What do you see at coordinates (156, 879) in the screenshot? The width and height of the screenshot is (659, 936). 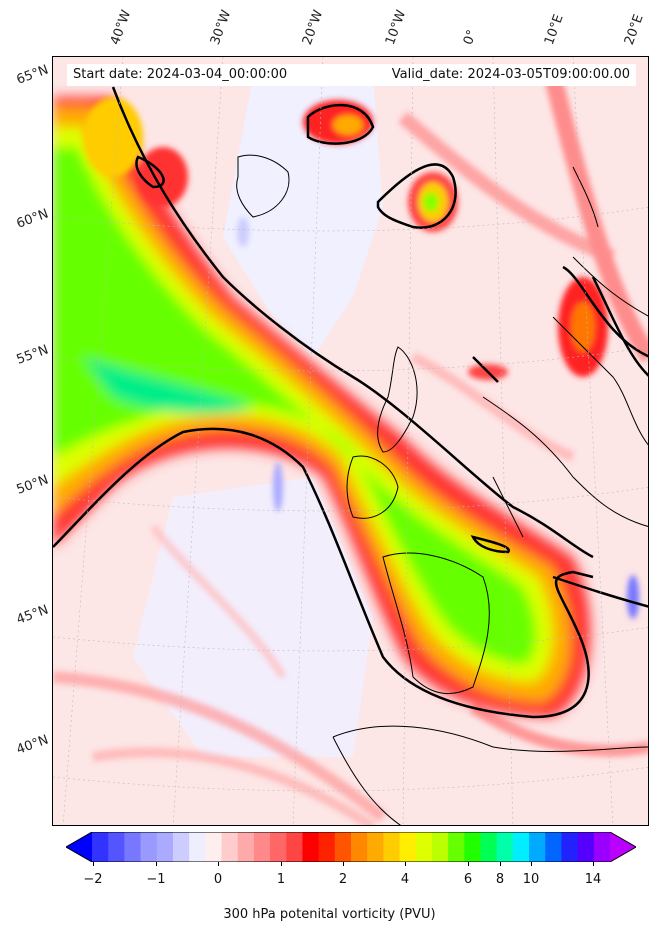 I see `colorbar-tick-label: −1` at bounding box center [156, 879].